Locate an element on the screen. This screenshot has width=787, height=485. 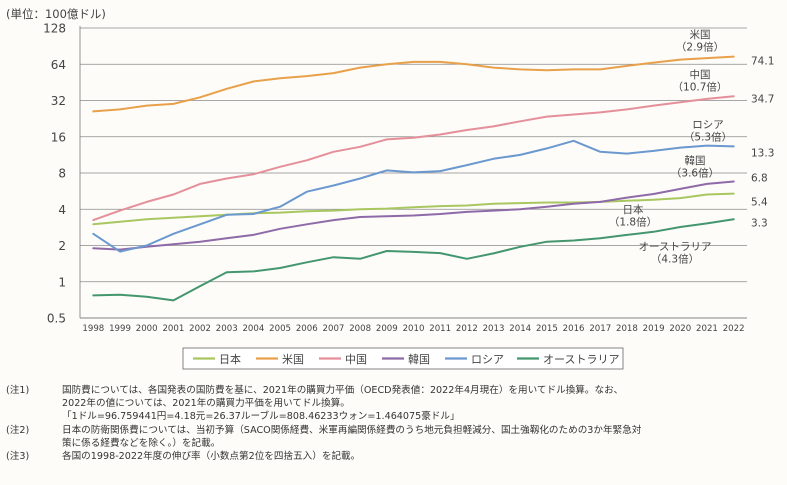
end-value-label: 5.4 is located at coordinates (759, 203).